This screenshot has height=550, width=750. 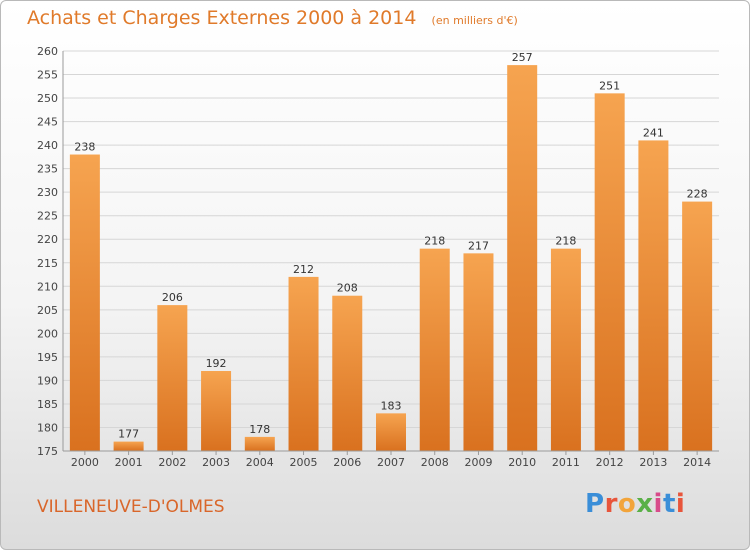 I want to click on x-tick-label: 2003, so click(x=216, y=462).